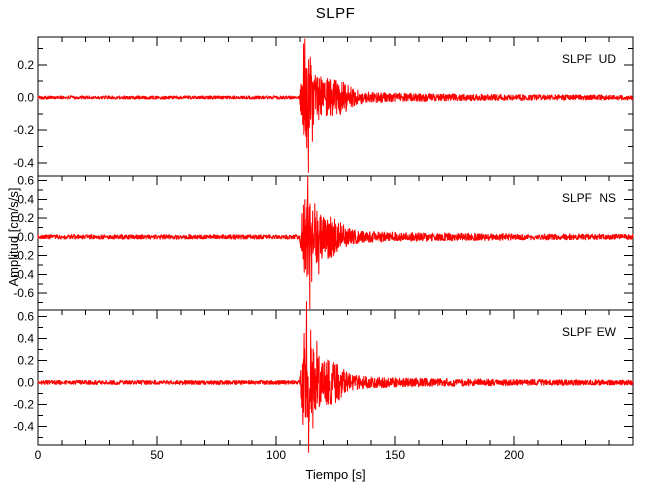  Describe the element at coordinates (608, 59) in the screenshot. I see `panel-component-label: UD` at that location.